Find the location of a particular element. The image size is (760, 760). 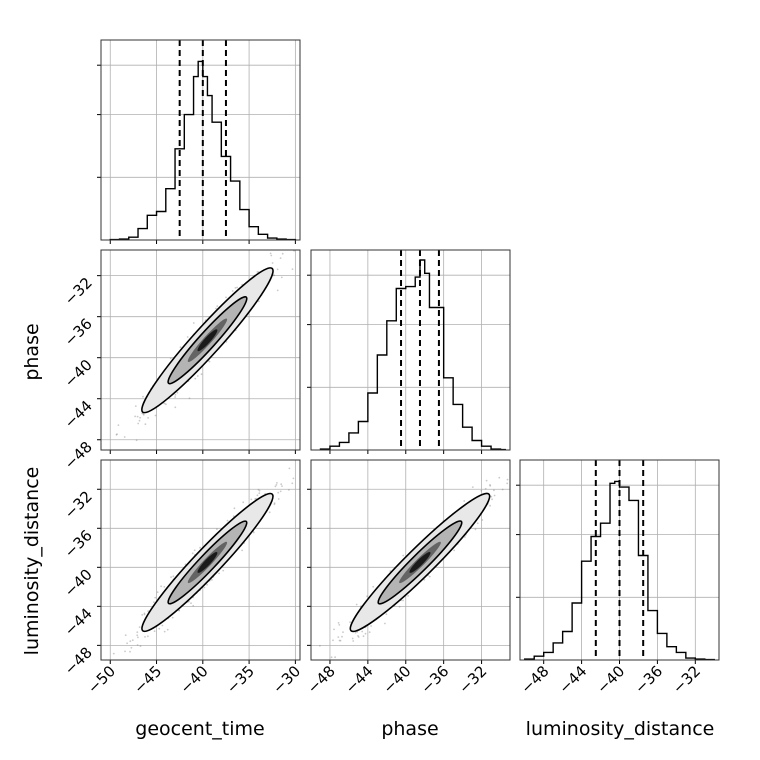

x-tick-label: −45 is located at coordinates (147, 679).